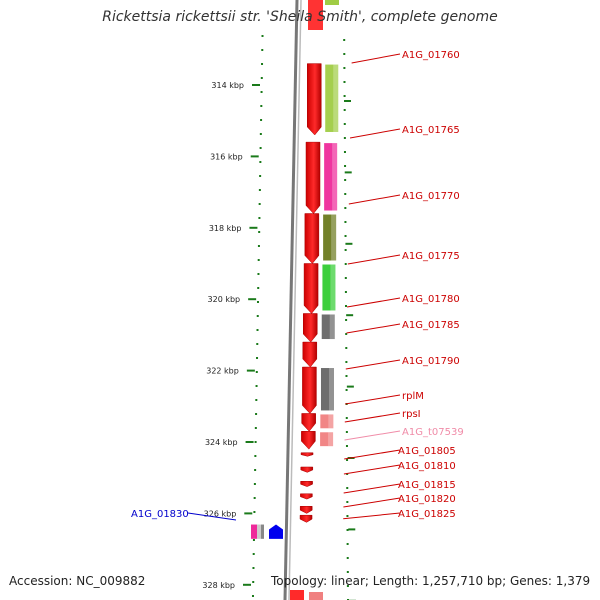  What do you see at coordinates (431, 130) in the screenshot?
I see `gene-label: A1G_01765` at bounding box center [431, 130].